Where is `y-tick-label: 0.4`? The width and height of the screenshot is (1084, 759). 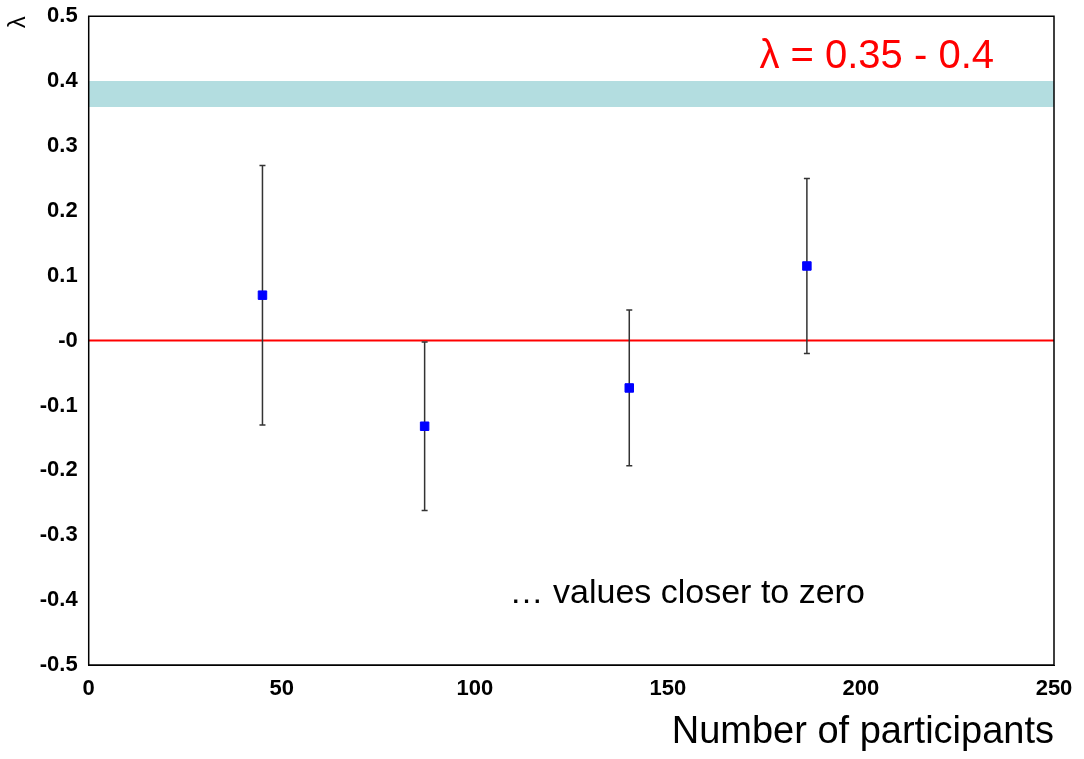 y-tick-label: 0.4 is located at coordinates (63, 80).